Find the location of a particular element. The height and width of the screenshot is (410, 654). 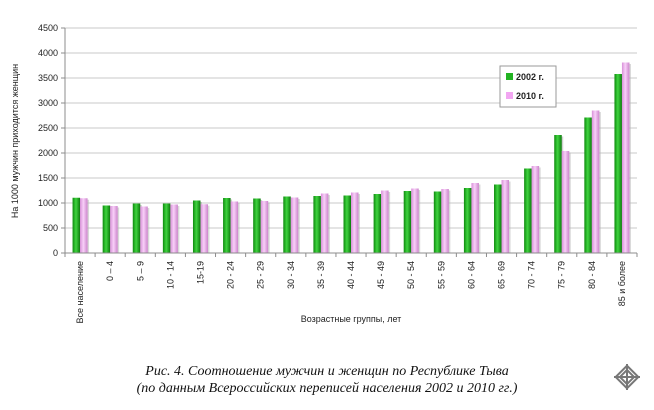

y-tick-label: 3500 is located at coordinates (48, 78).